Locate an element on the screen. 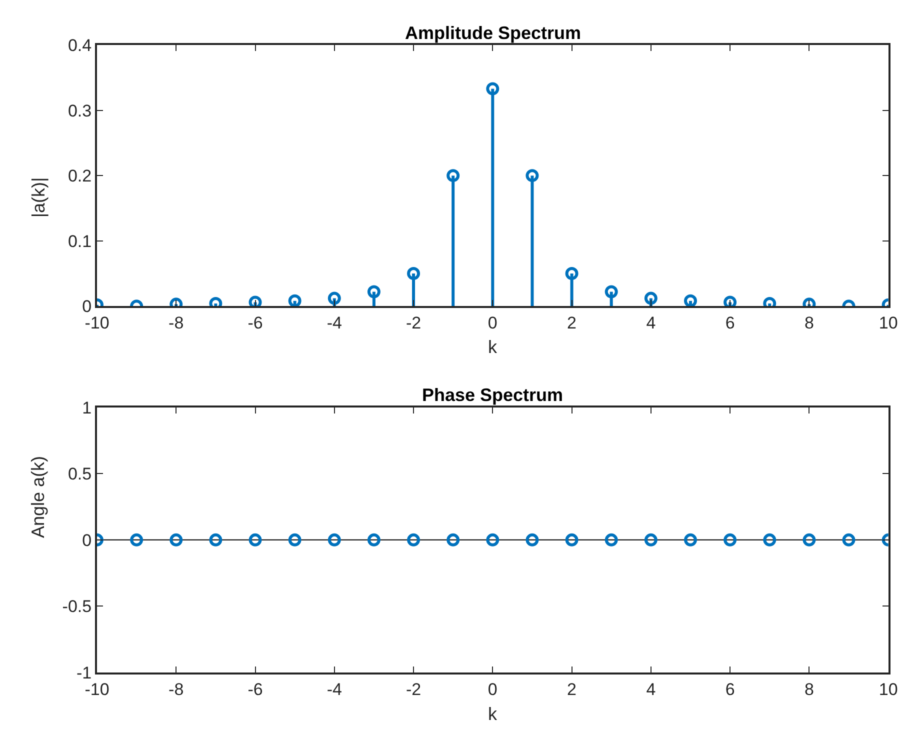 The height and width of the screenshot is (736, 911). y-tick-label: 0.5 is located at coordinates (80, 474).